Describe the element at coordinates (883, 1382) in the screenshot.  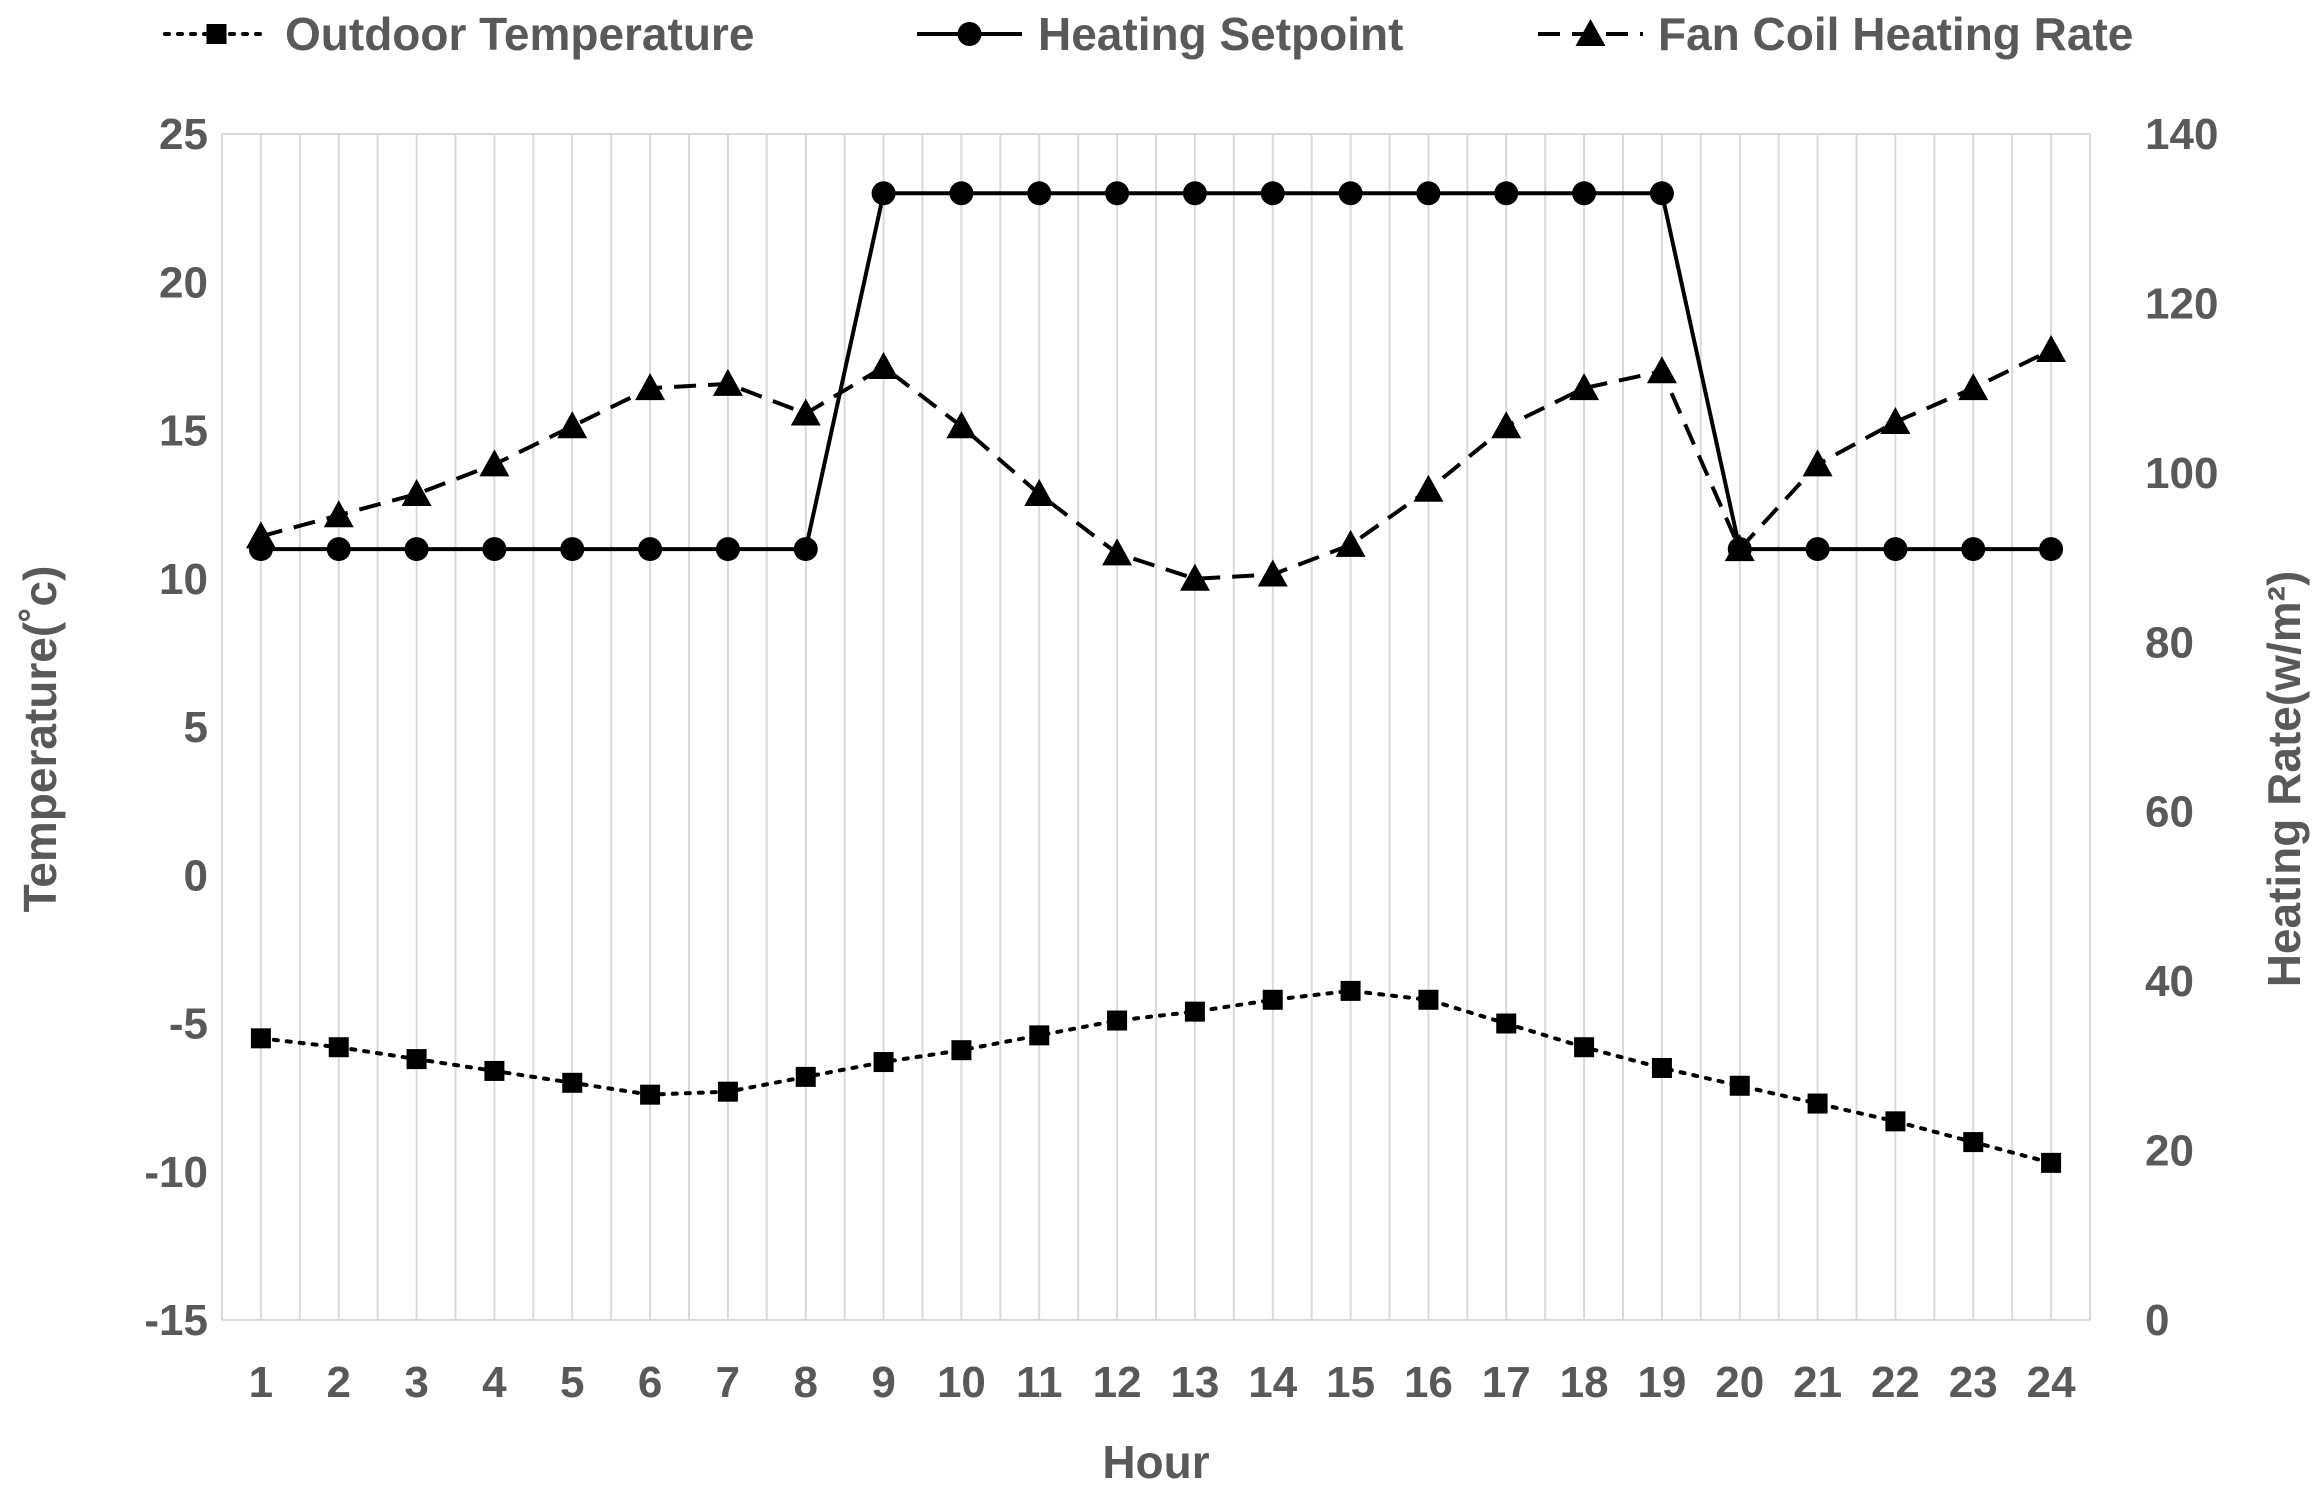
I see `x-tick-label: 9` at that location.